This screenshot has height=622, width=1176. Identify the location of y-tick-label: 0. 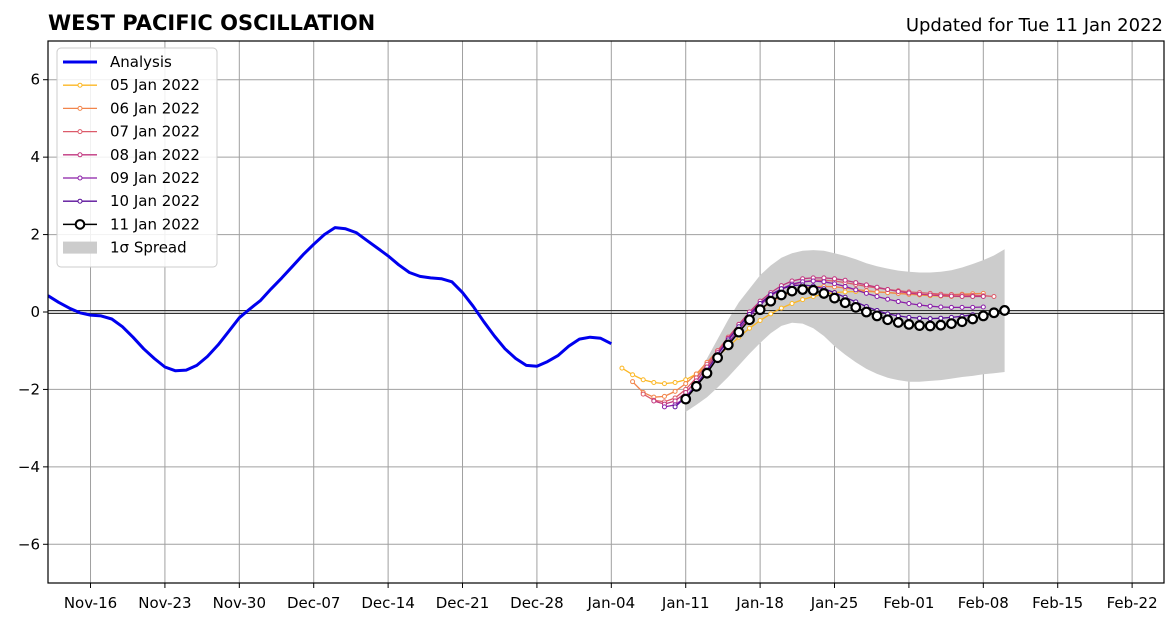
(35, 312).